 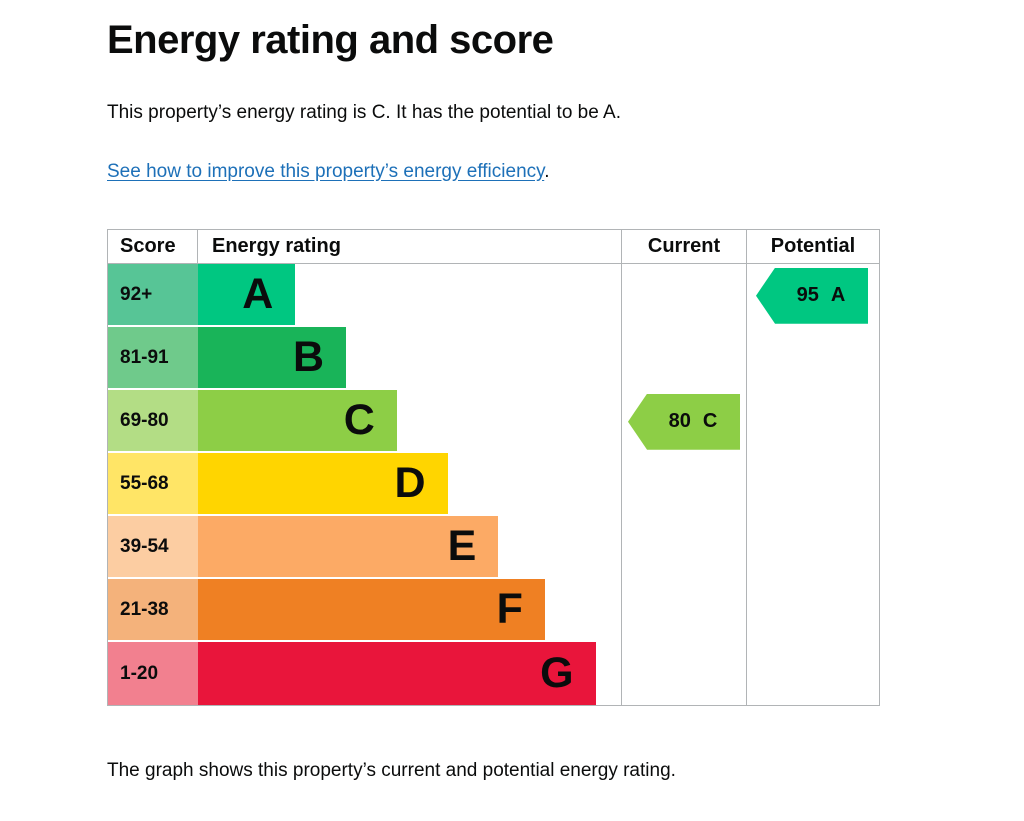 I want to click on potential-band-letter: A, so click(x=838, y=295).